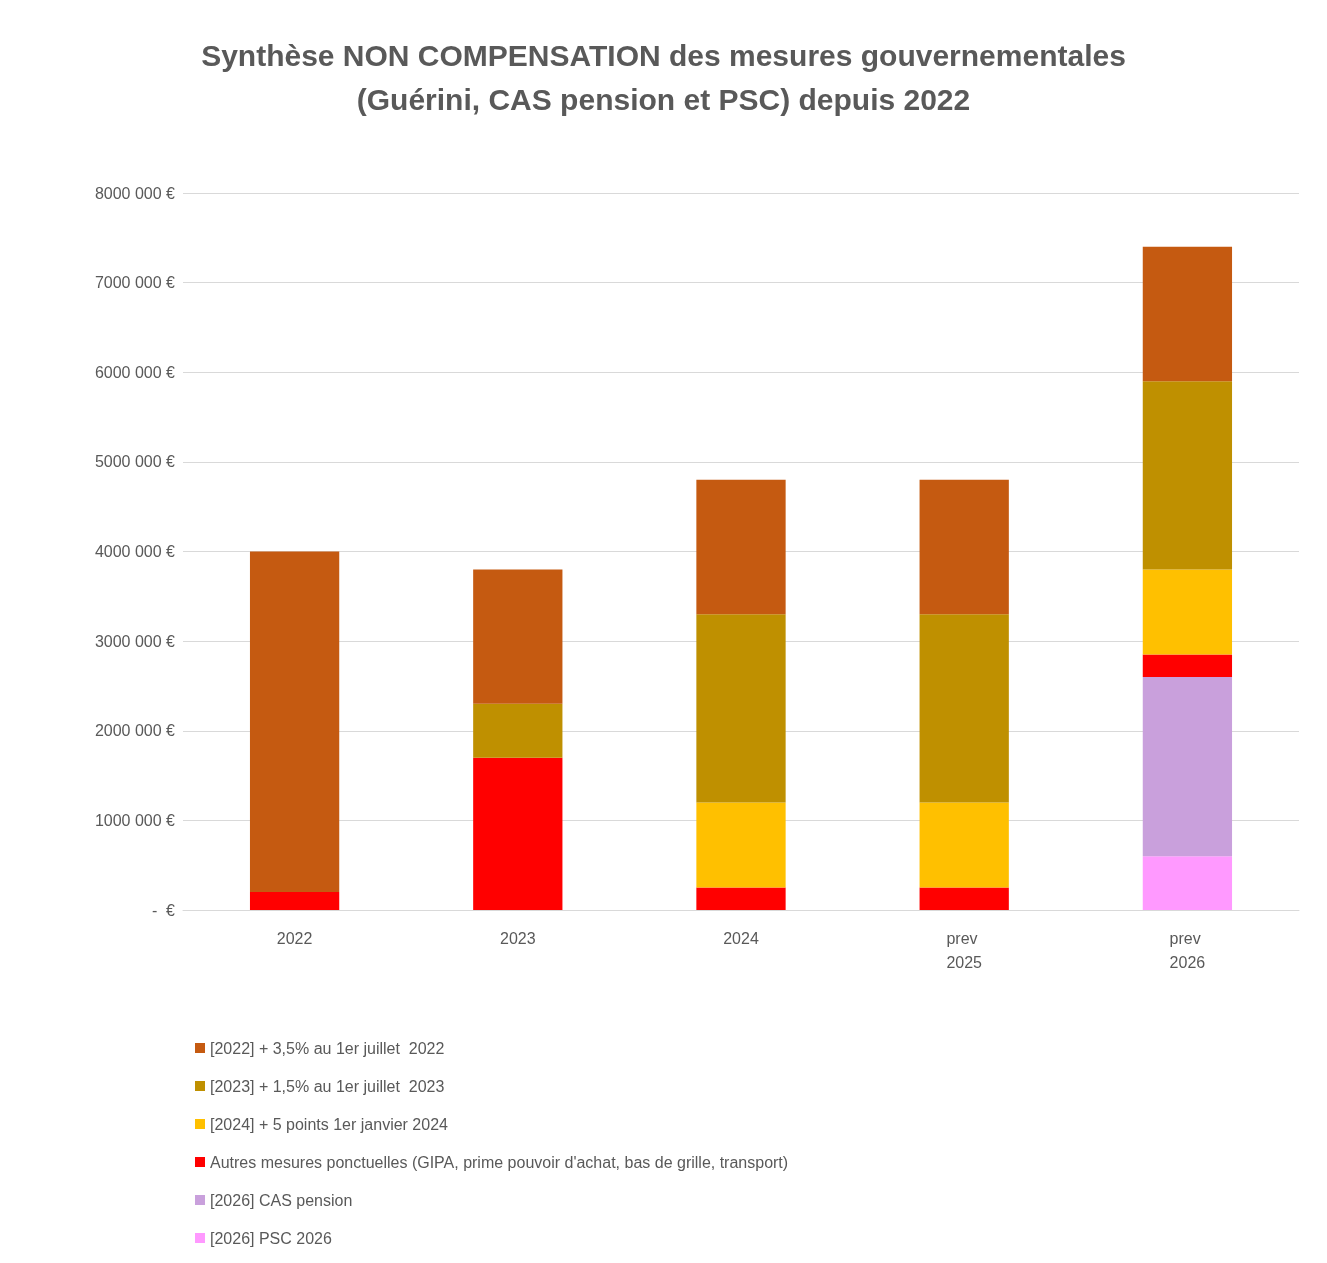 The image size is (1327, 1263). What do you see at coordinates (663, 77) in the screenshot?
I see `chart-title: Synthèse NON COMPENSATION des mesures gouvernementales (Guérini, CAS pension et PSC) depuis 2022` at bounding box center [663, 77].